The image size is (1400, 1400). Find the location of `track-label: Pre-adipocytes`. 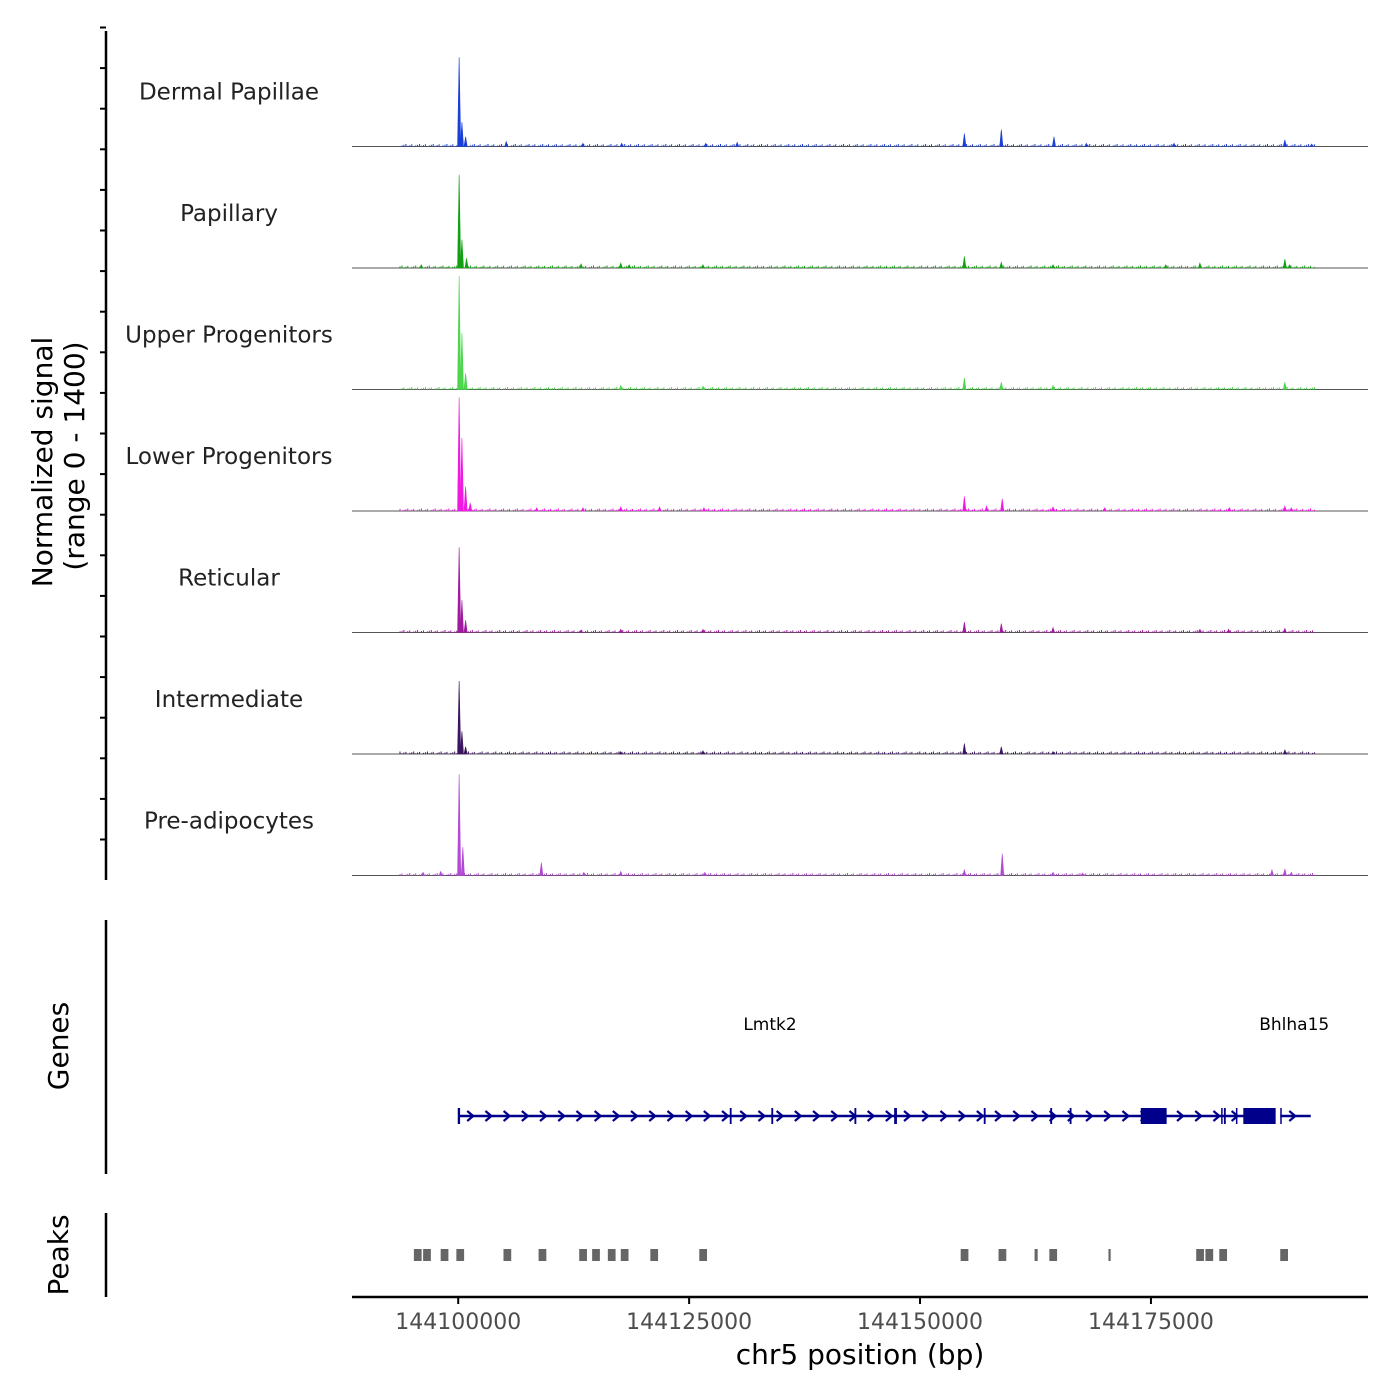

track-label: Pre-adipocytes is located at coordinates (229, 822).